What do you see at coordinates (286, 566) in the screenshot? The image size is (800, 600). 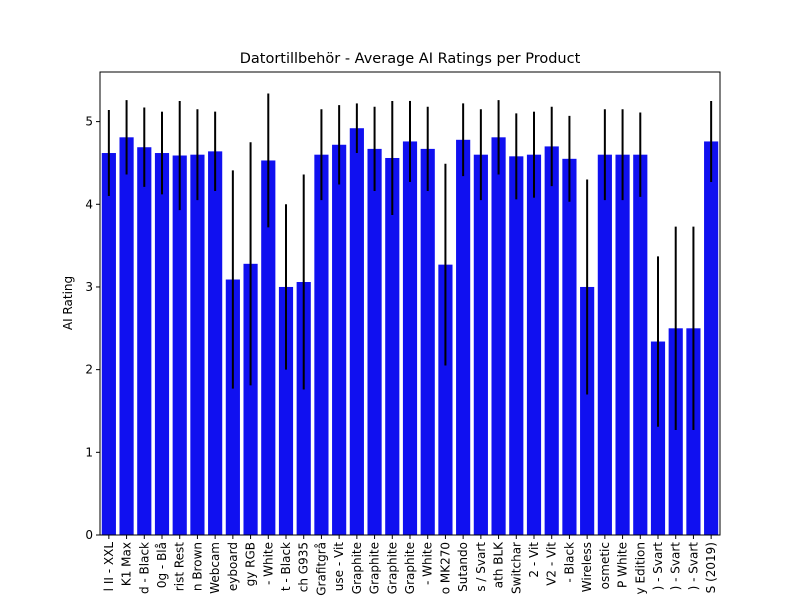 I see `x-tick-label: t - Black` at bounding box center [286, 566].